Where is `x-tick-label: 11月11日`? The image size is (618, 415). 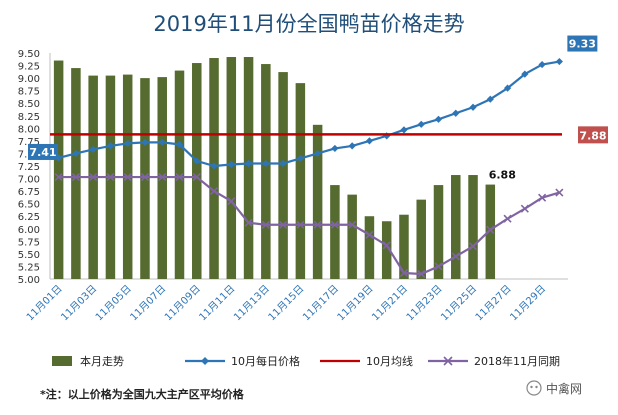 x-tick-label: 11月11日 is located at coordinates (217, 303).